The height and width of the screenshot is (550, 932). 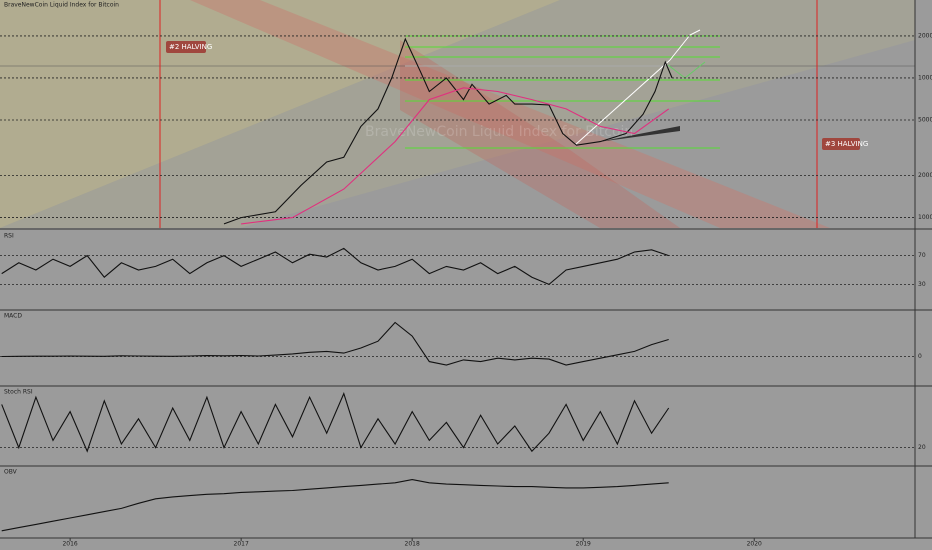 What do you see at coordinates (925, 217) in the screenshot?
I see `y-tick-label: 1000` at bounding box center [925, 217].